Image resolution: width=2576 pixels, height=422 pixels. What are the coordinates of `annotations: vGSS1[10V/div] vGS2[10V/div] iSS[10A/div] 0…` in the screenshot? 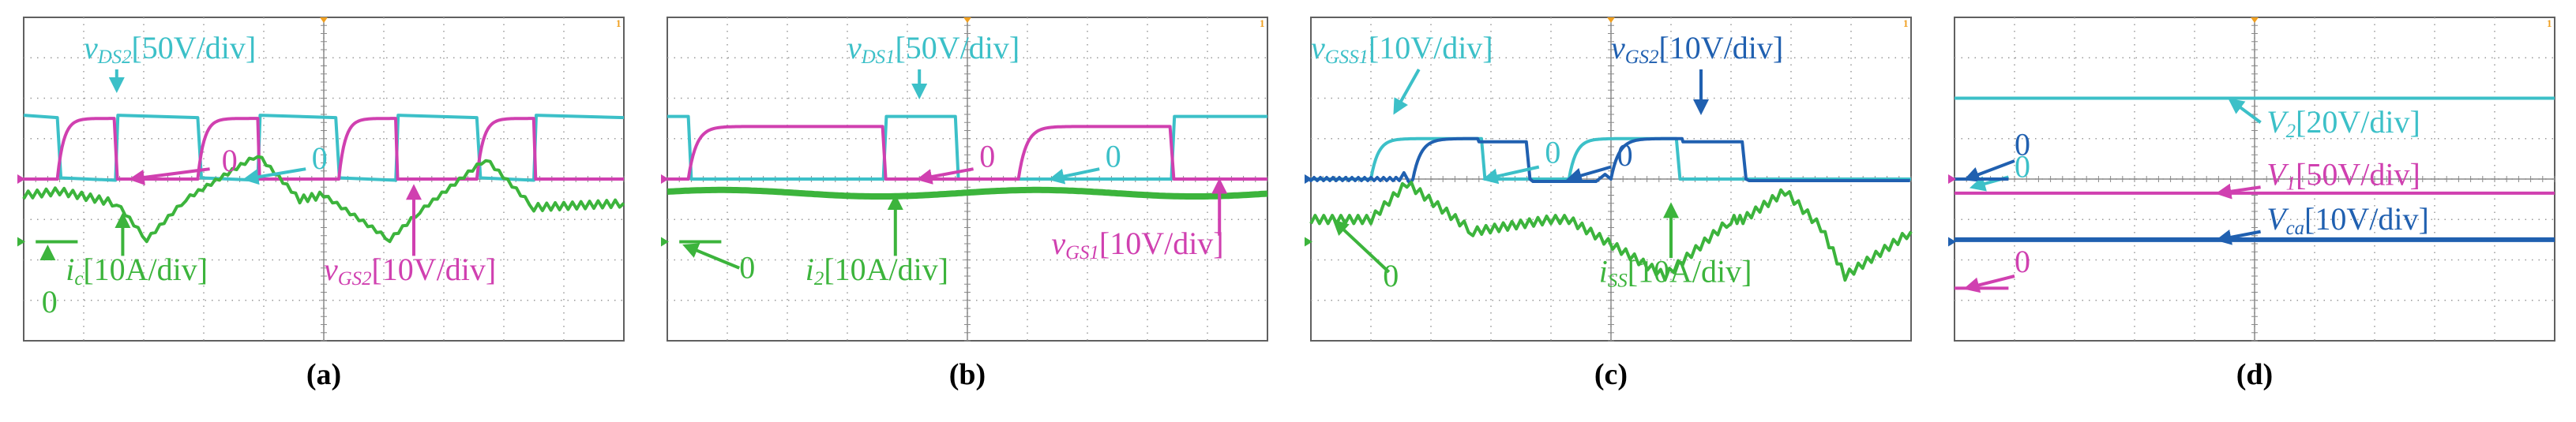 It's located at (1547, 161).